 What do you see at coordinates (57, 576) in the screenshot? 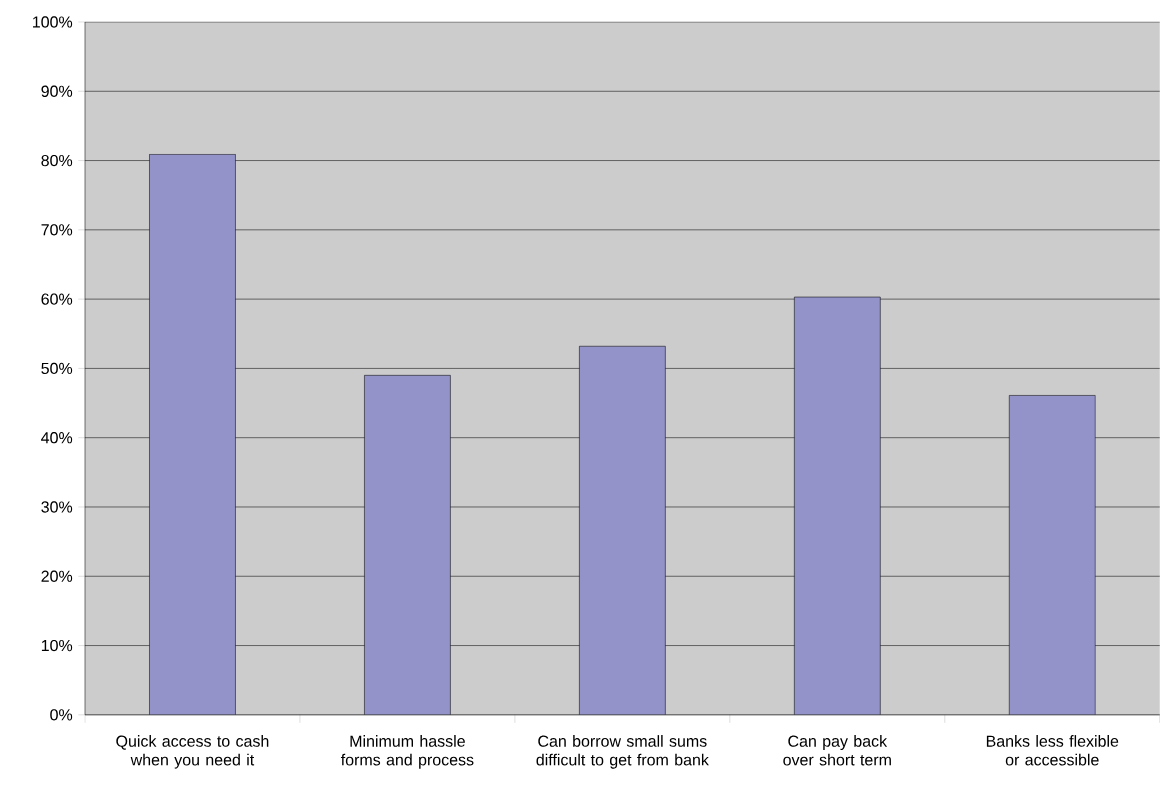
I see `y-tick-label: 20%` at bounding box center [57, 576].